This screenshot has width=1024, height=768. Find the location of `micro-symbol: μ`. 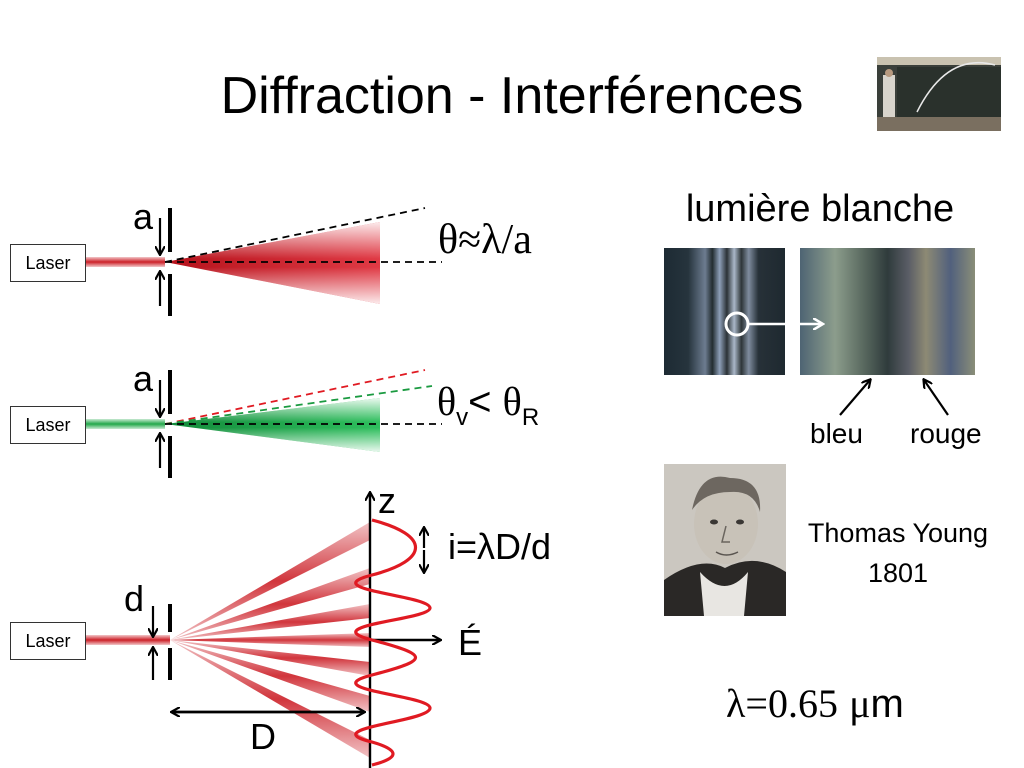

micro-symbol: μ is located at coordinates (860, 703).